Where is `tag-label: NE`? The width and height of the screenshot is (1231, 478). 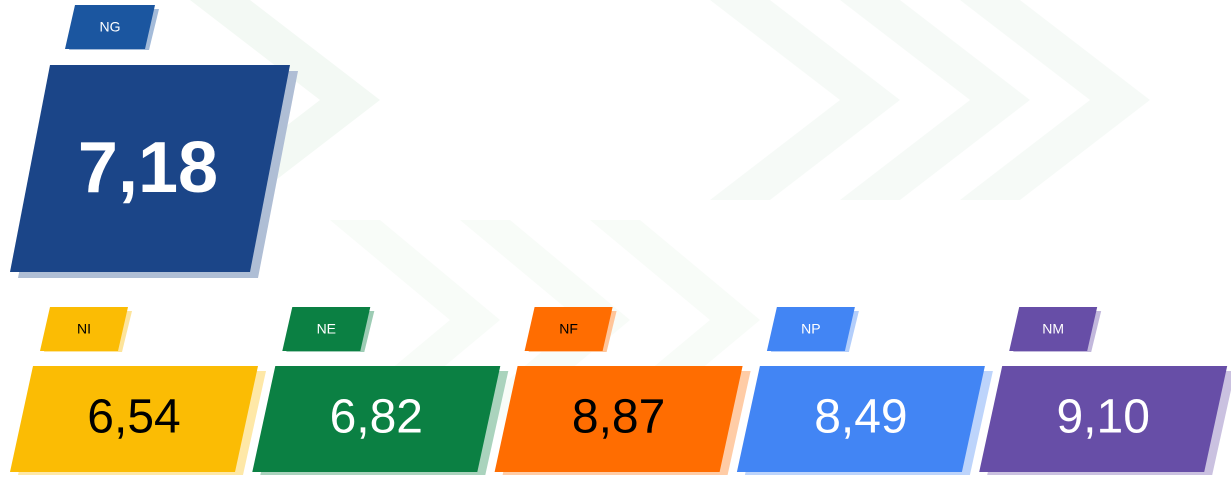
tag-label: NE is located at coordinates (326, 329).